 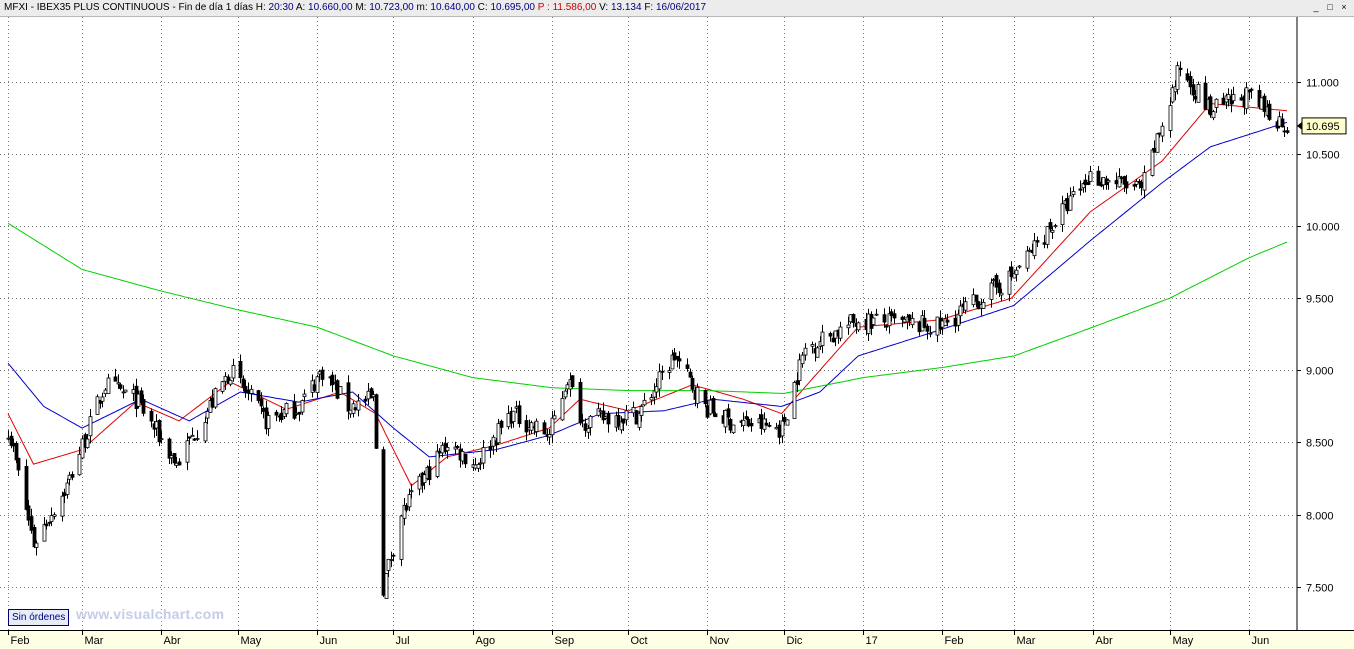 I want to click on field-a-value: 10.660,00, so click(x=330, y=7).